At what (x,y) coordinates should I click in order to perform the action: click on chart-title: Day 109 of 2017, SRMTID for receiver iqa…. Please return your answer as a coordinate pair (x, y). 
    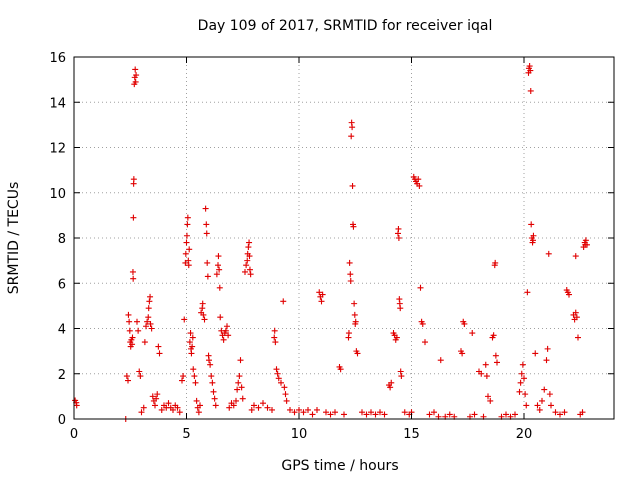
    Looking at the image, I should click on (345, 26).